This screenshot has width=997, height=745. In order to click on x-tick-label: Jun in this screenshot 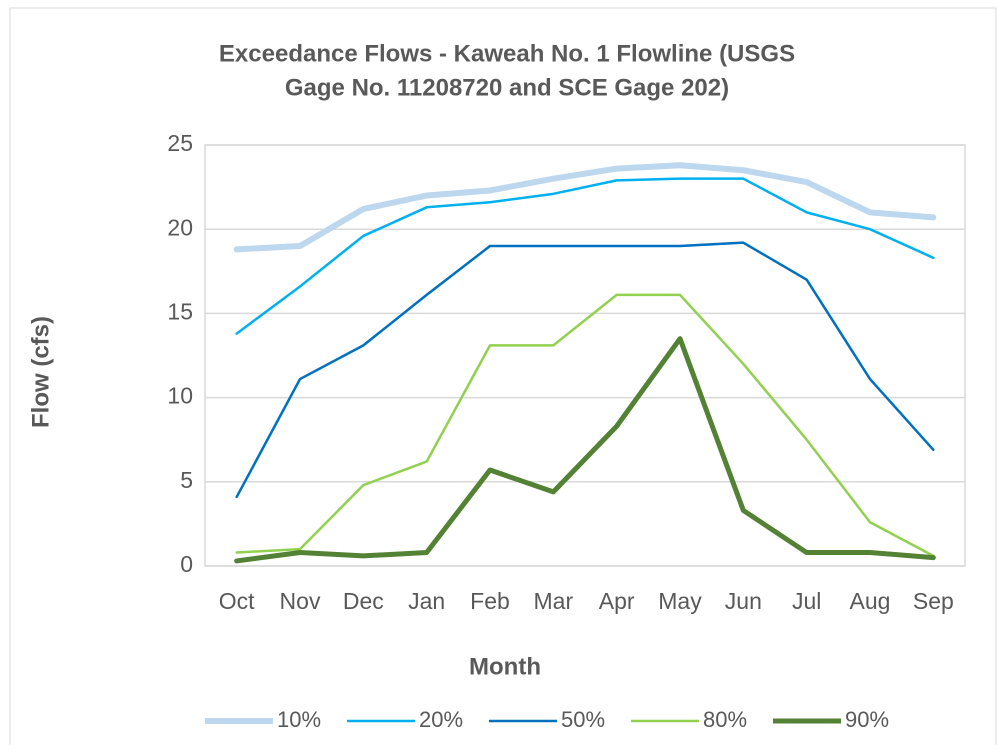, I will do `click(743, 601)`.